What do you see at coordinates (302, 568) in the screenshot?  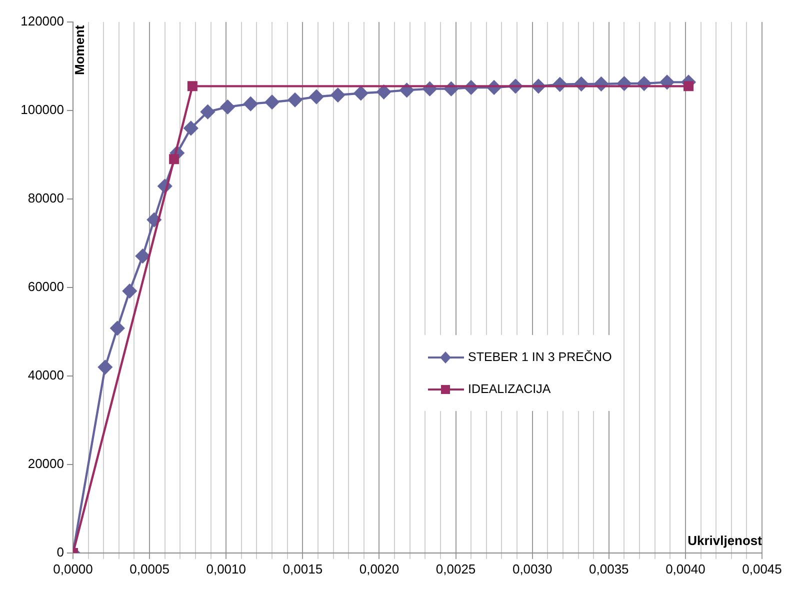 I see `x-tick-label: 0,0015` at bounding box center [302, 568].